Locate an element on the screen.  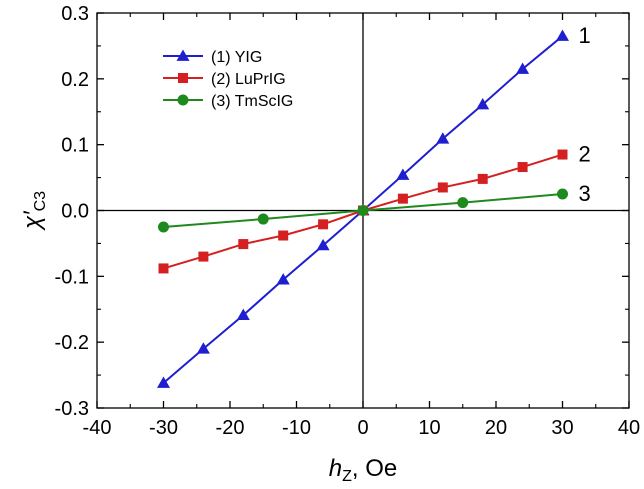
y-tick-label: 0.2 is located at coordinates (75, 80).